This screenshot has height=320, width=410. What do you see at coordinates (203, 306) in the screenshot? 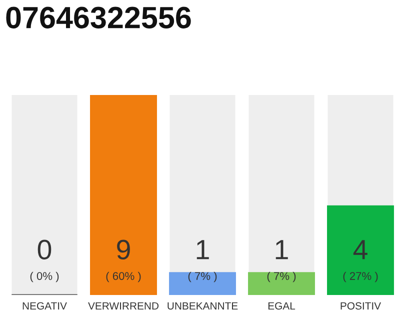
I see `x-tick-label: UNBEKANNTE` at bounding box center [203, 306].